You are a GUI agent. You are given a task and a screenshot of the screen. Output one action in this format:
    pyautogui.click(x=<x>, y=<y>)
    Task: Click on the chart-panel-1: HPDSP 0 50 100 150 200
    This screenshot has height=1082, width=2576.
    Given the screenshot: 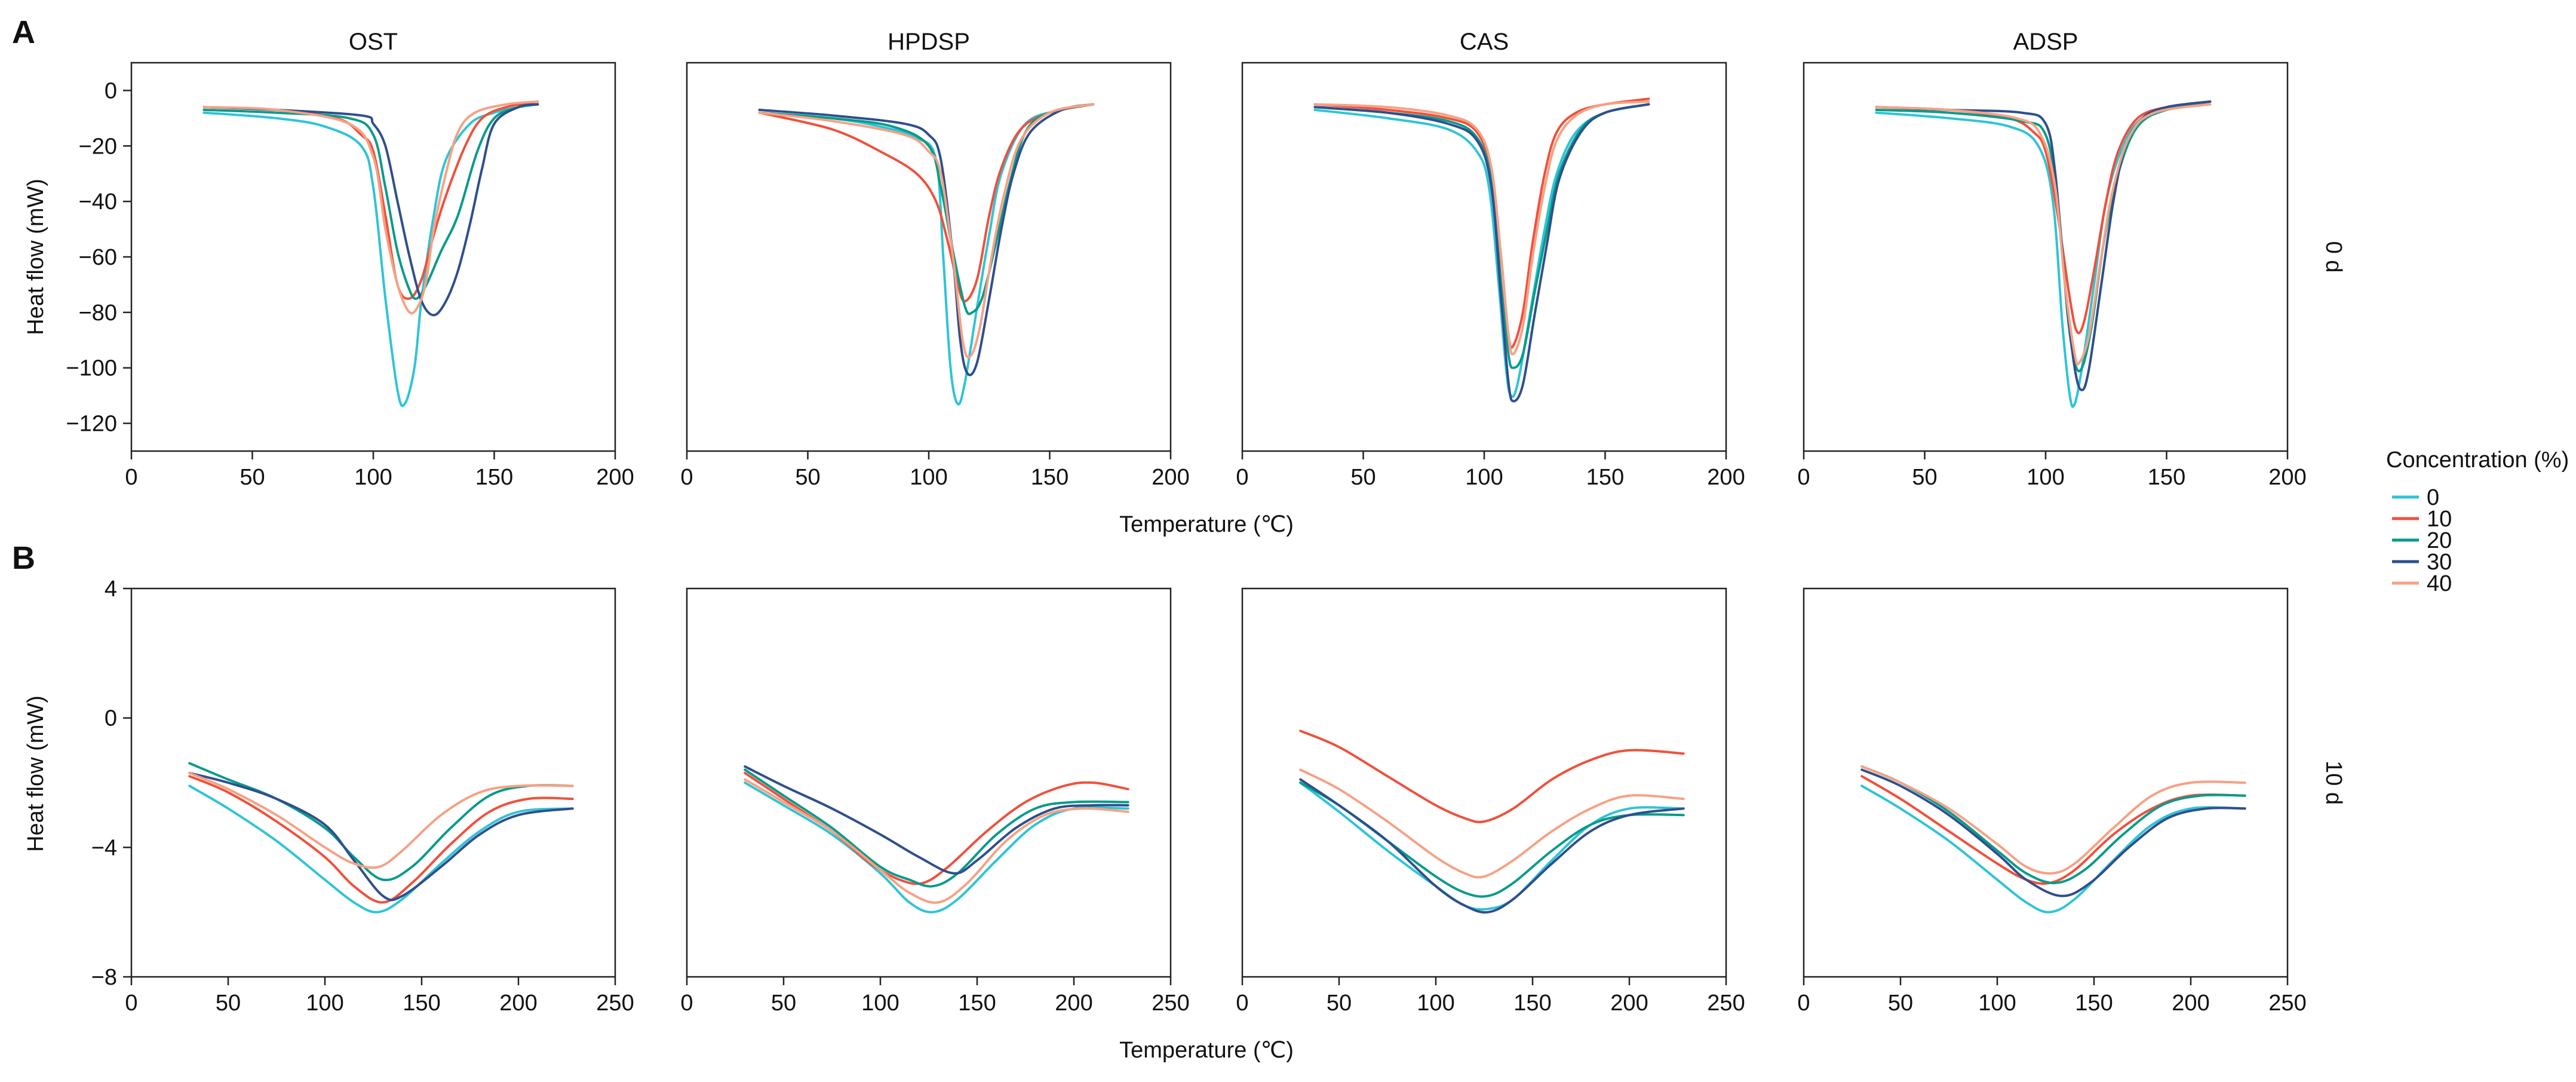 What is the action you would take?
    pyautogui.click(x=934, y=259)
    